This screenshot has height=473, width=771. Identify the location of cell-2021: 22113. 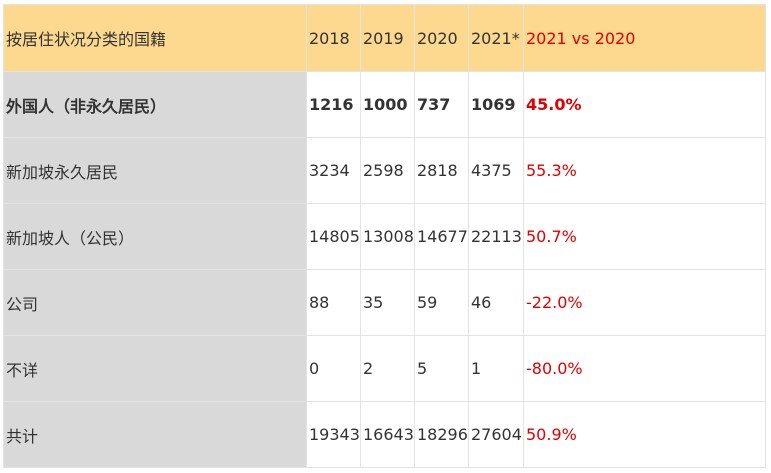
(496, 236).